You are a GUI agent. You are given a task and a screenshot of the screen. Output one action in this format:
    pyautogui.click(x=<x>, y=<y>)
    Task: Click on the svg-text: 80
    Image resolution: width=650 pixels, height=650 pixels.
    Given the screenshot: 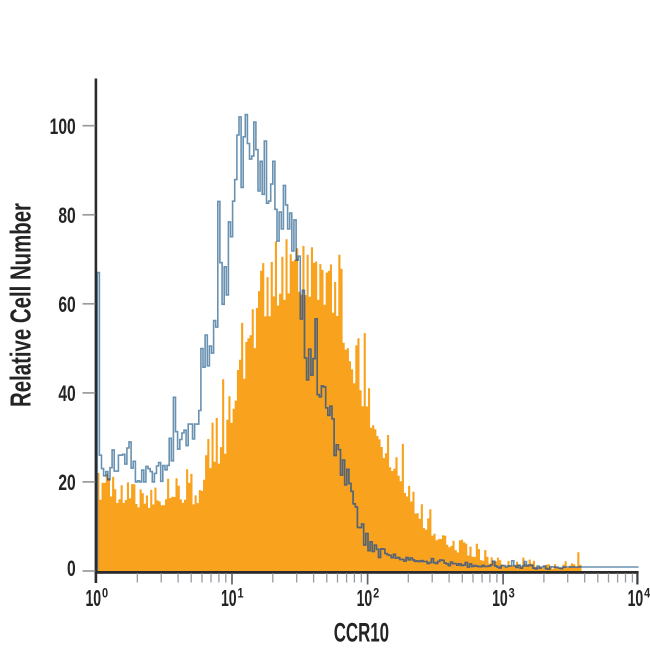 What is the action you would take?
    pyautogui.click(x=66, y=216)
    